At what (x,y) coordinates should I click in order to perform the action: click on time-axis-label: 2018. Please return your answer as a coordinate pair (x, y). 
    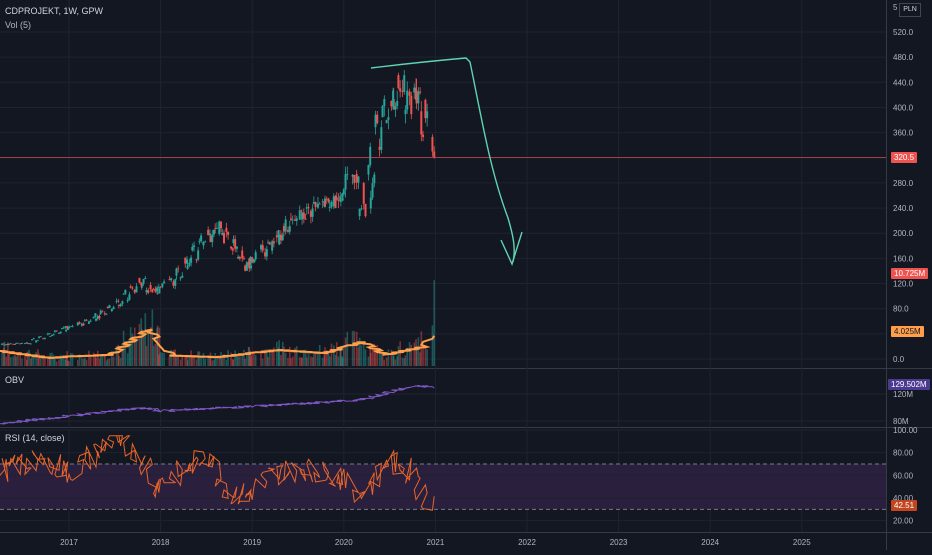
    Looking at the image, I should click on (161, 542).